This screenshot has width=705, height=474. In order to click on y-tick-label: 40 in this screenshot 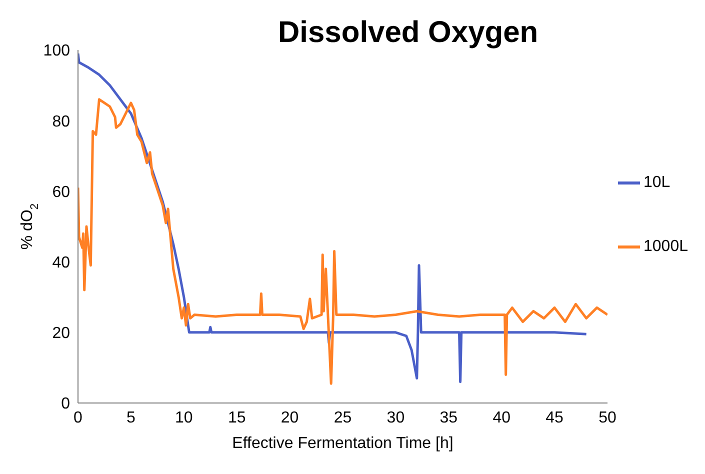, I will do `click(61, 263)`.